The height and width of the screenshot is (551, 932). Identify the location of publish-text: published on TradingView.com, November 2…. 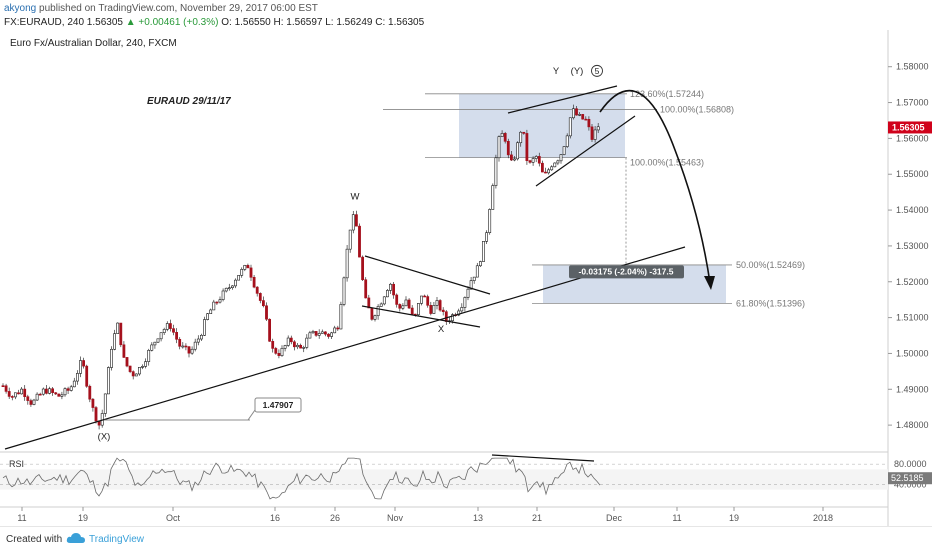
(178, 8).